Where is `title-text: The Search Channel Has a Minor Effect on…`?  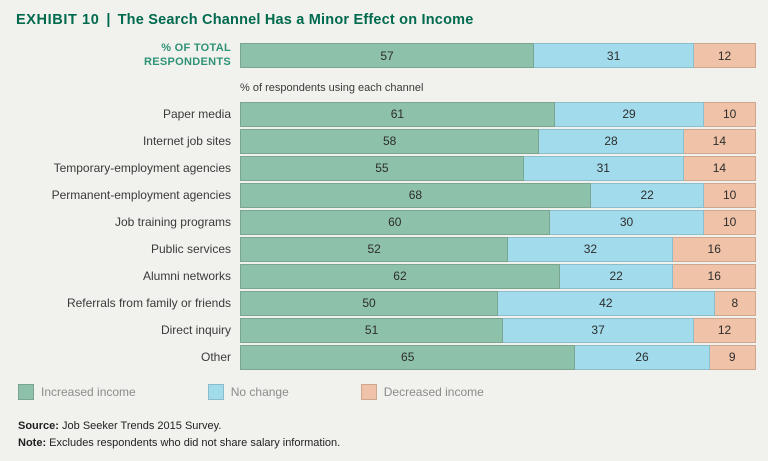
title-text: The Search Channel Has a Minor Effect on… is located at coordinates (295, 20).